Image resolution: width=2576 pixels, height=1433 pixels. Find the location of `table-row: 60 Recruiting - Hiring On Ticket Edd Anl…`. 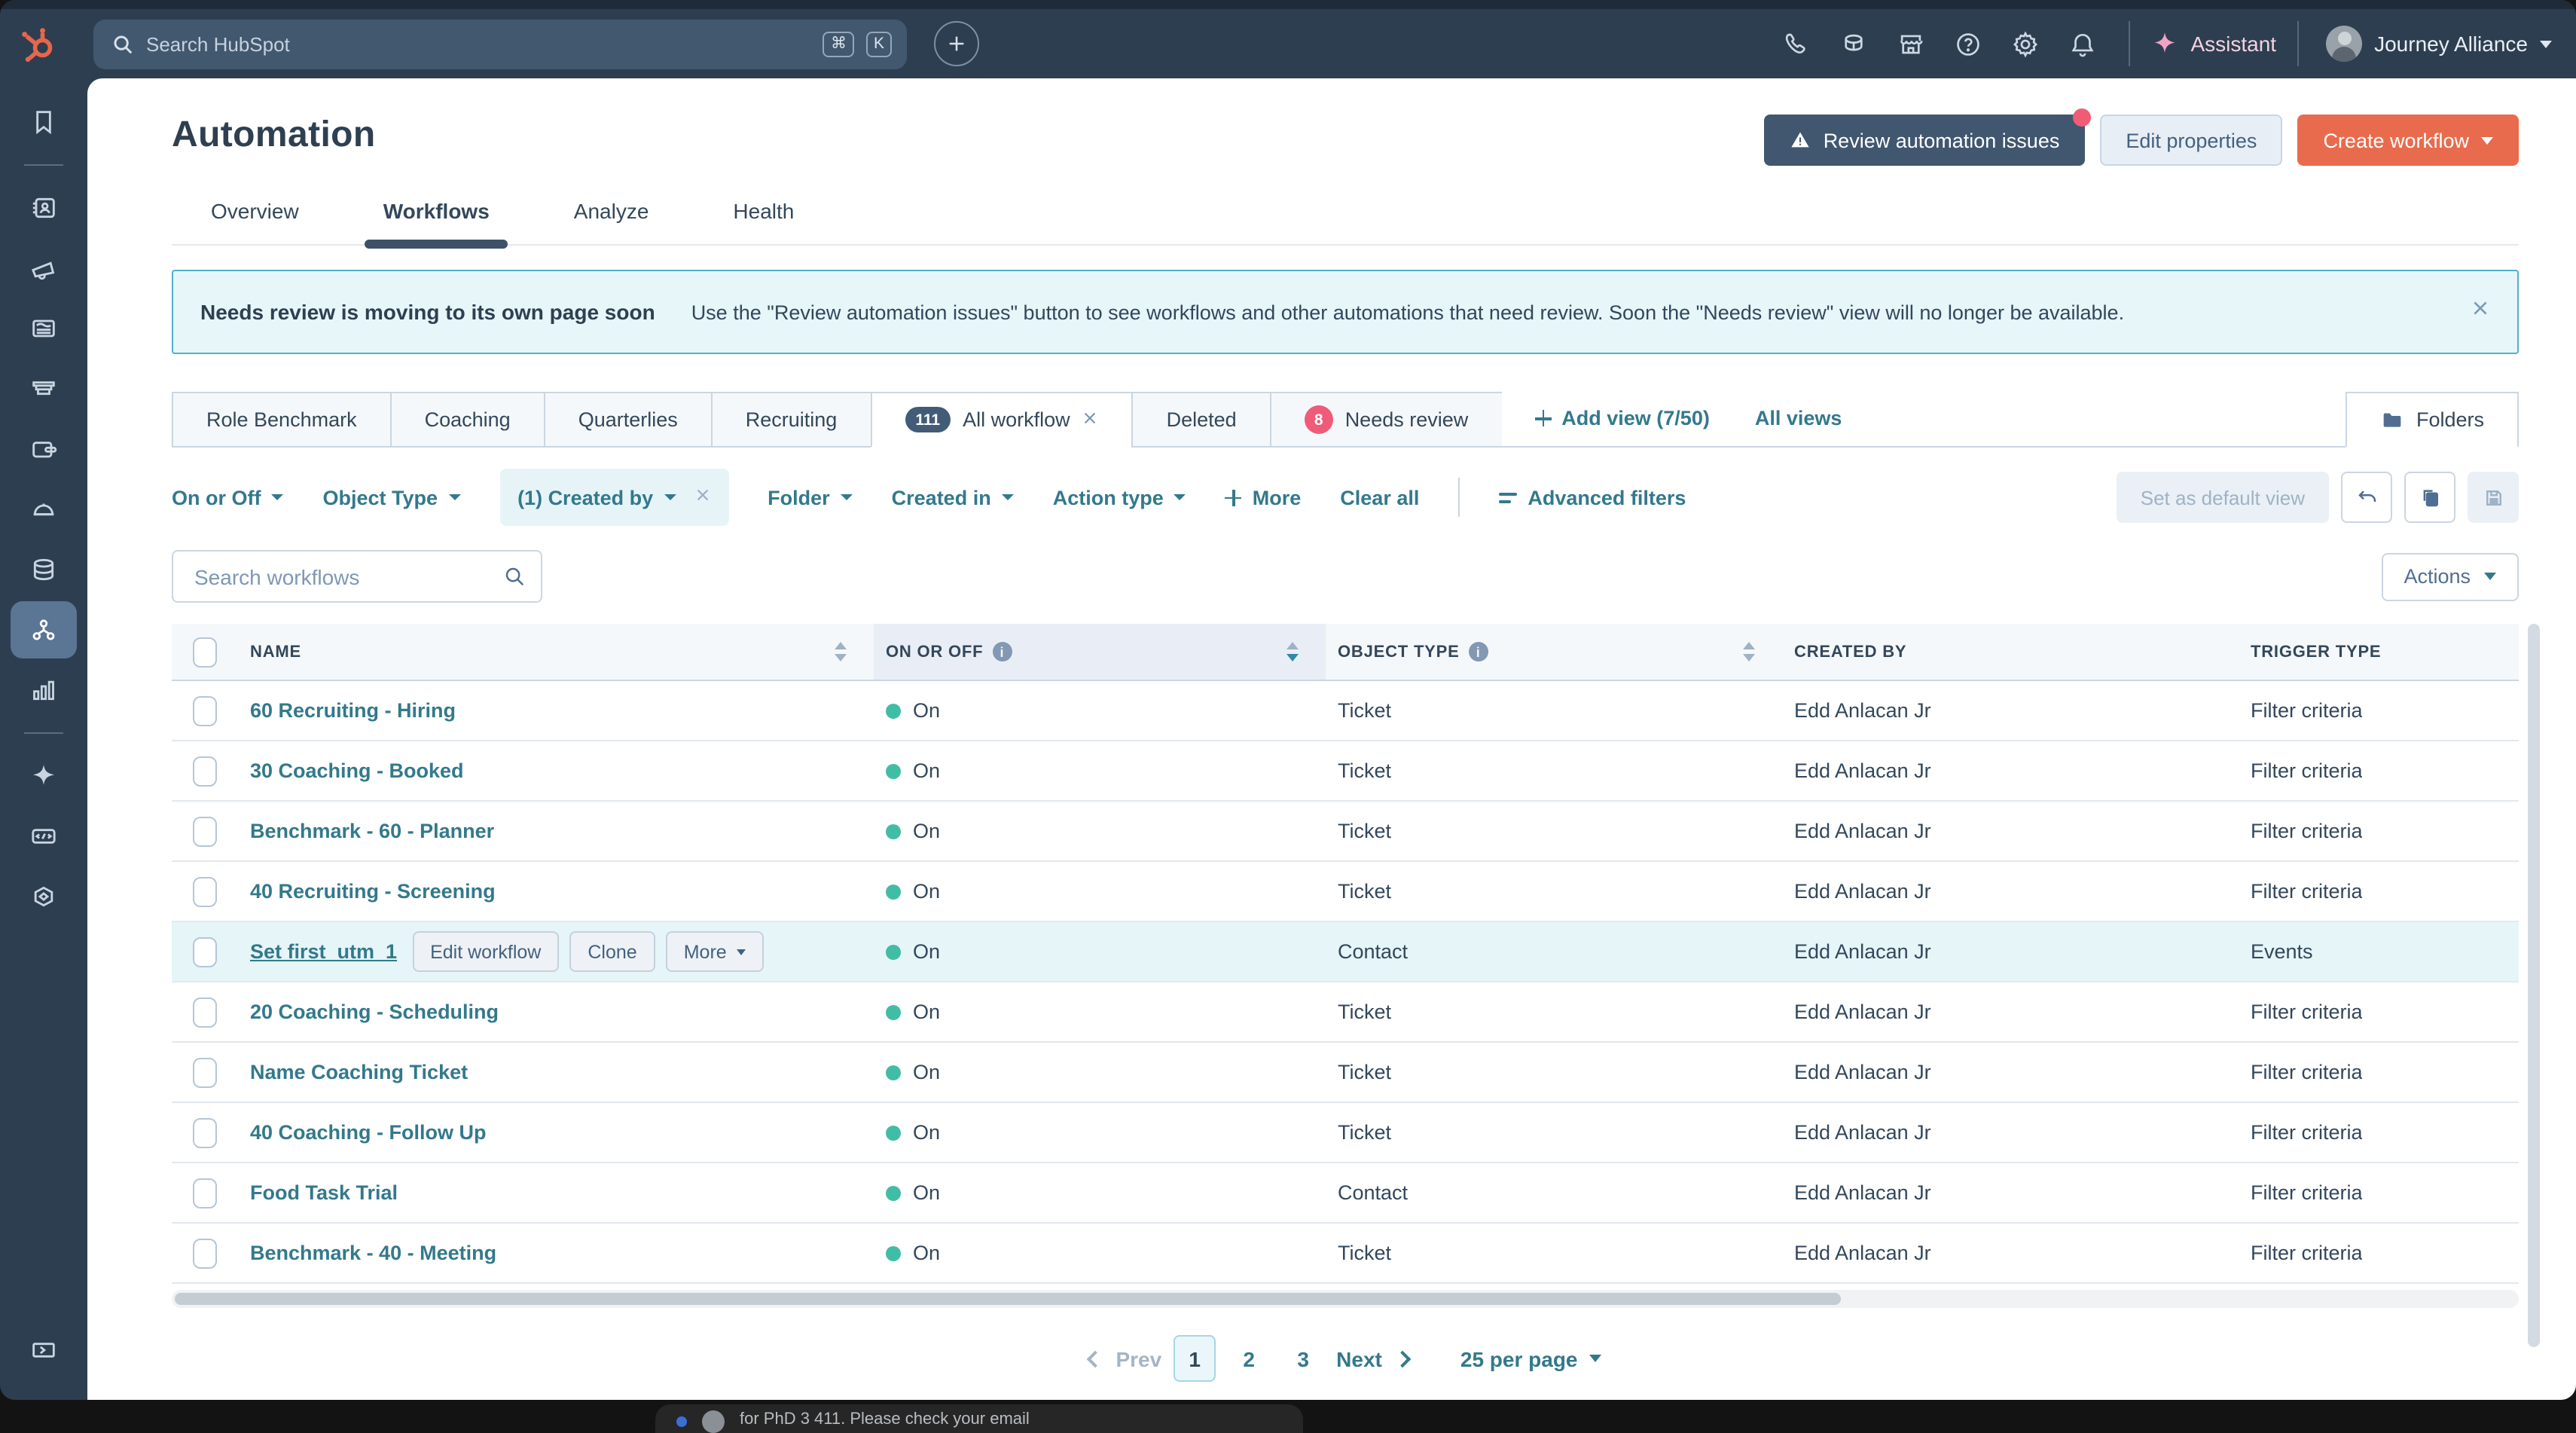

table-row: 60 Recruiting - Hiring On Ticket Edd Anl… is located at coordinates (1346, 711).